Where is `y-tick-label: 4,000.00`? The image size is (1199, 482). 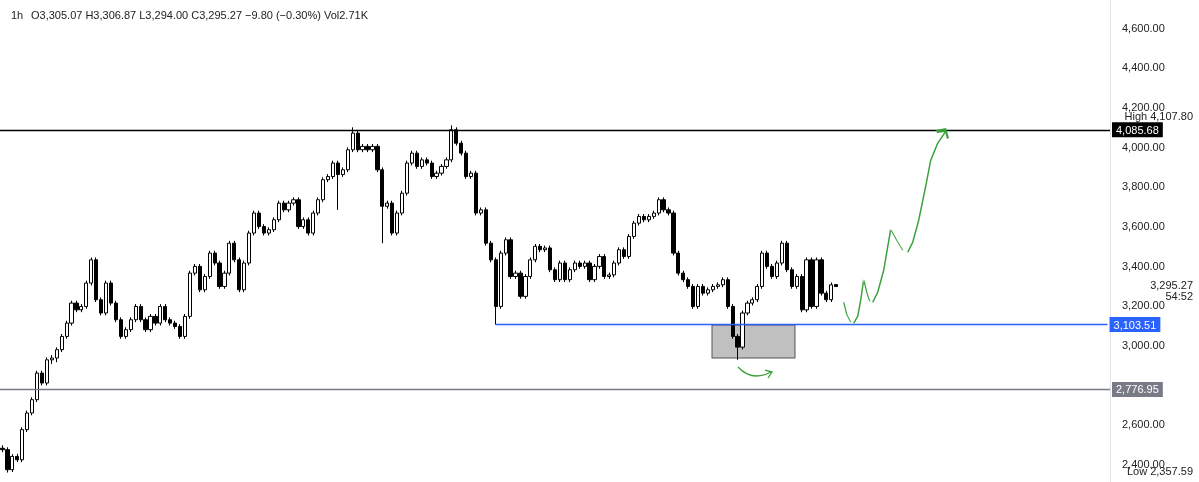 y-tick-label: 4,000.00 is located at coordinates (1143, 146).